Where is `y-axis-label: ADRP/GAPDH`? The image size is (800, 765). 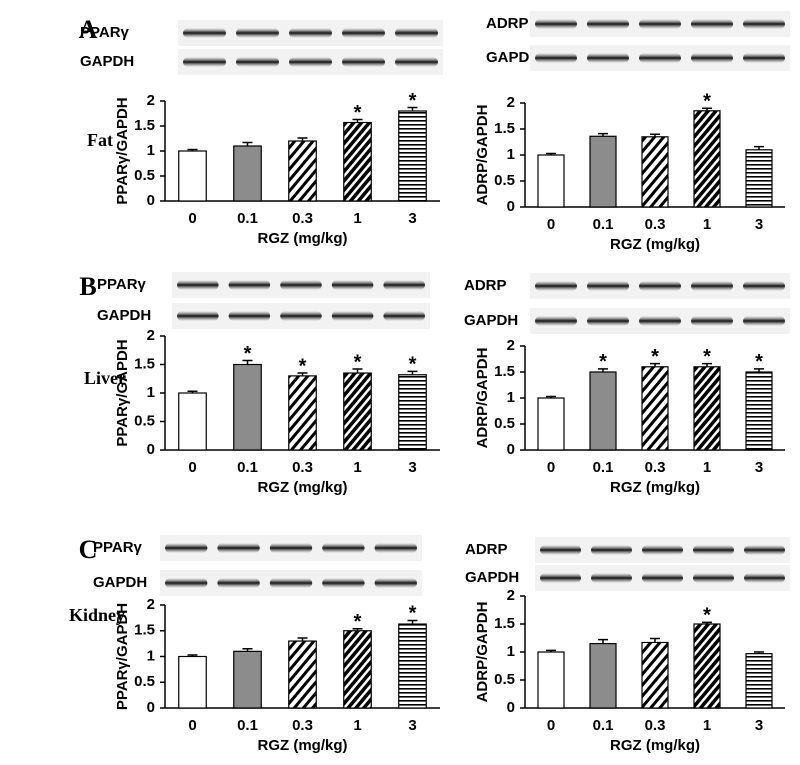
y-axis-label: ADRP/GAPDH is located at coordinates (482, 398).